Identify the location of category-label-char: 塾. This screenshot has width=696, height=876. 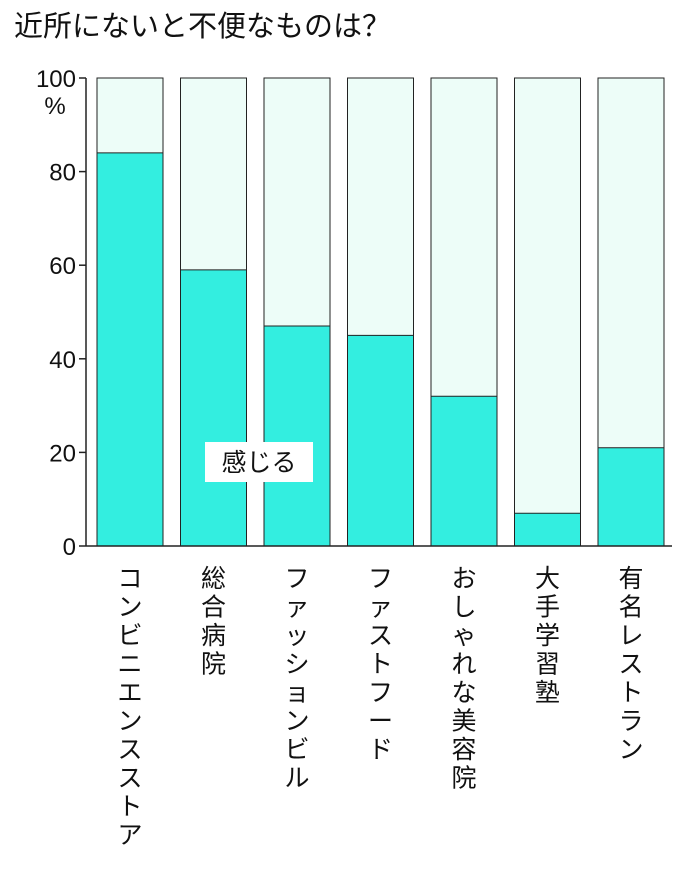
(547, 692).